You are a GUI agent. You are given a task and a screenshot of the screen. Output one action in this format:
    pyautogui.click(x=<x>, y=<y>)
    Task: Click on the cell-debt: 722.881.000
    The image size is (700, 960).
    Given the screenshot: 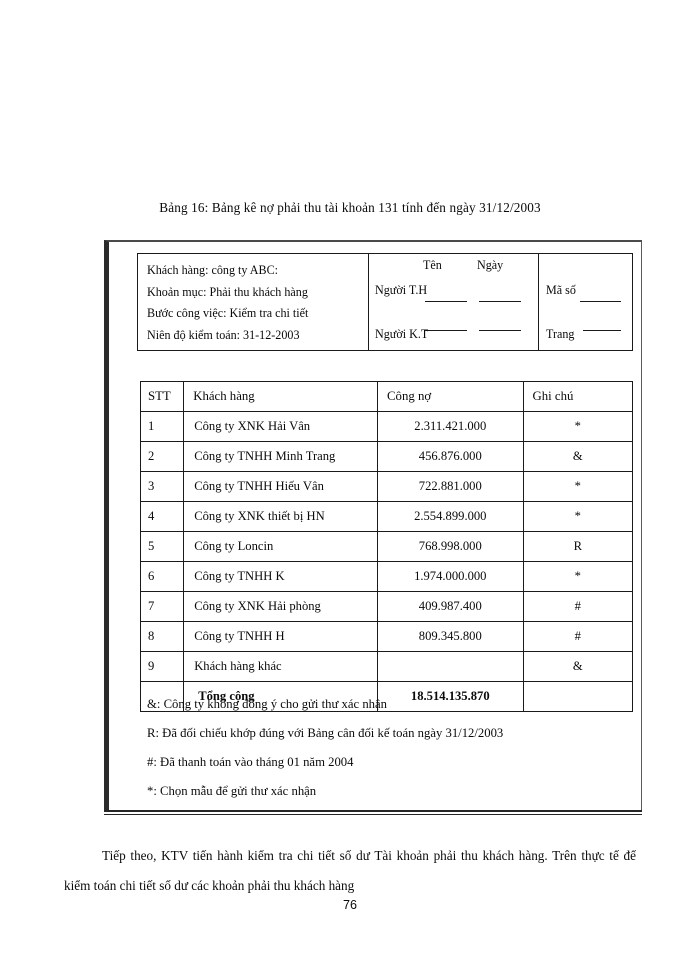 What is the action you would take?
    pyautogui.click(x=450, y=486)
    